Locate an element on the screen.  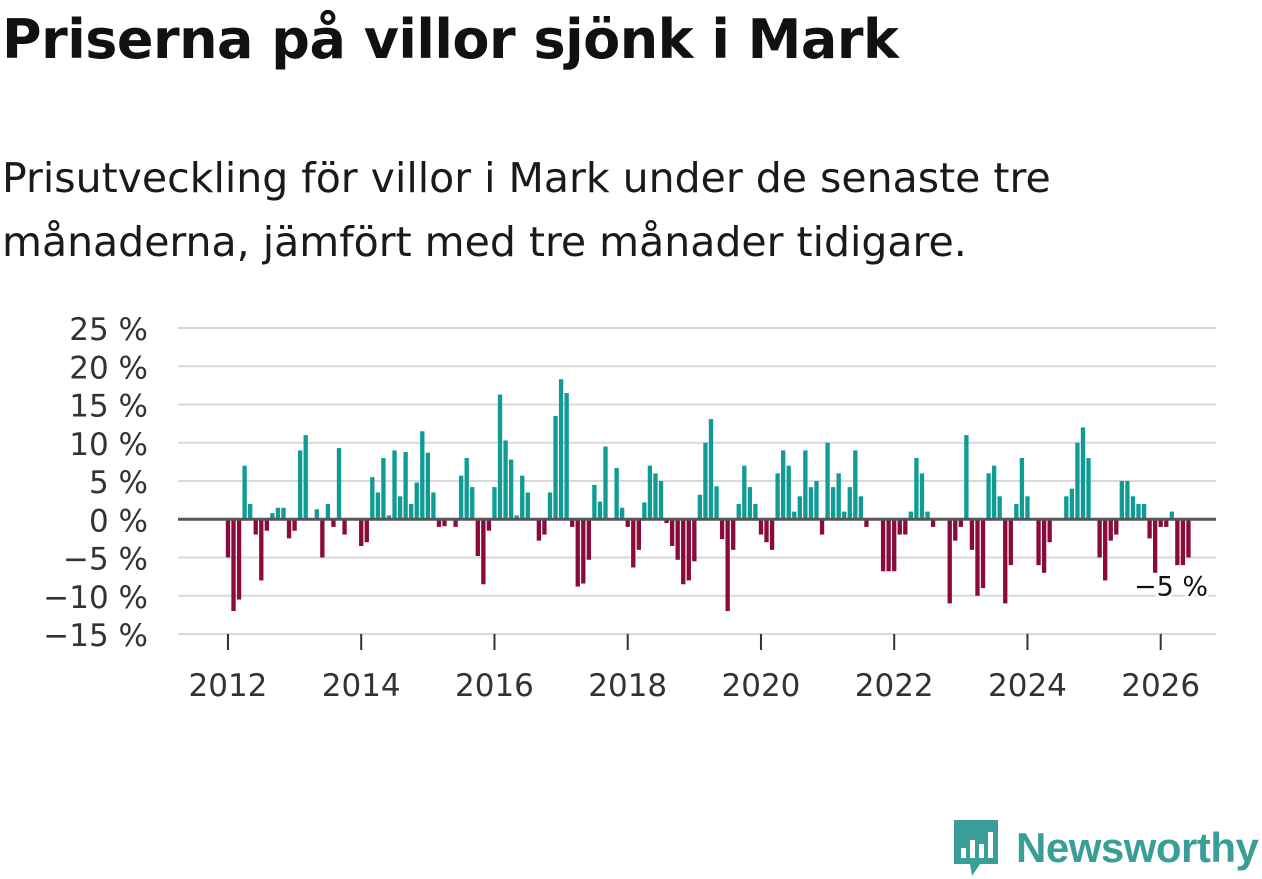
brand-name: Newsworthy is located at coordinates (1137, 847).